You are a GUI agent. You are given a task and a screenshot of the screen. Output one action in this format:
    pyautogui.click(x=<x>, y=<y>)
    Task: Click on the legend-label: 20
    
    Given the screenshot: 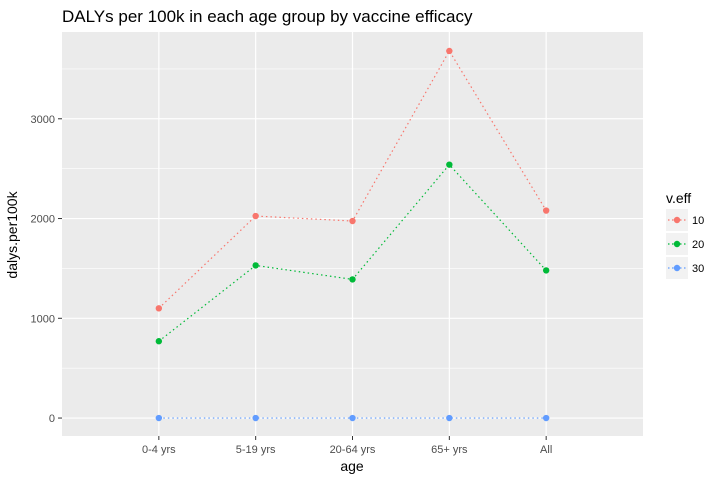 What is the action you would take?
    pyautogui.click(x=698, y=245)
    